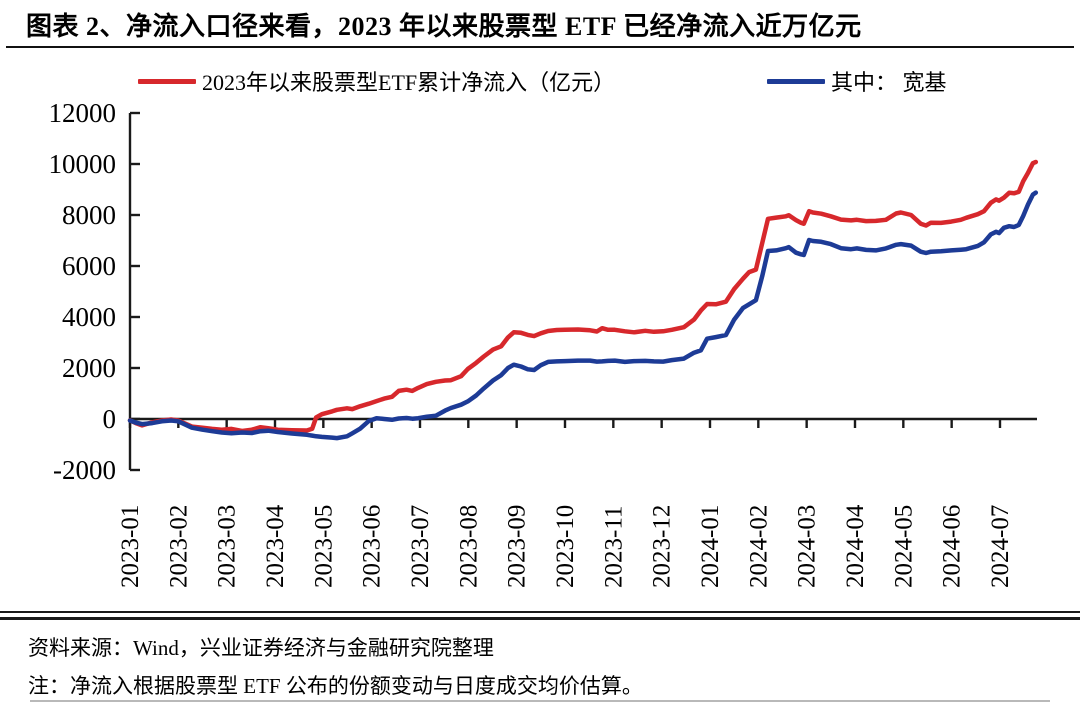 The image size is (1080, 704). Describe the element at coordinates (227, 546) in the screenshot. I see `svg-text: 2023-03` at that location.